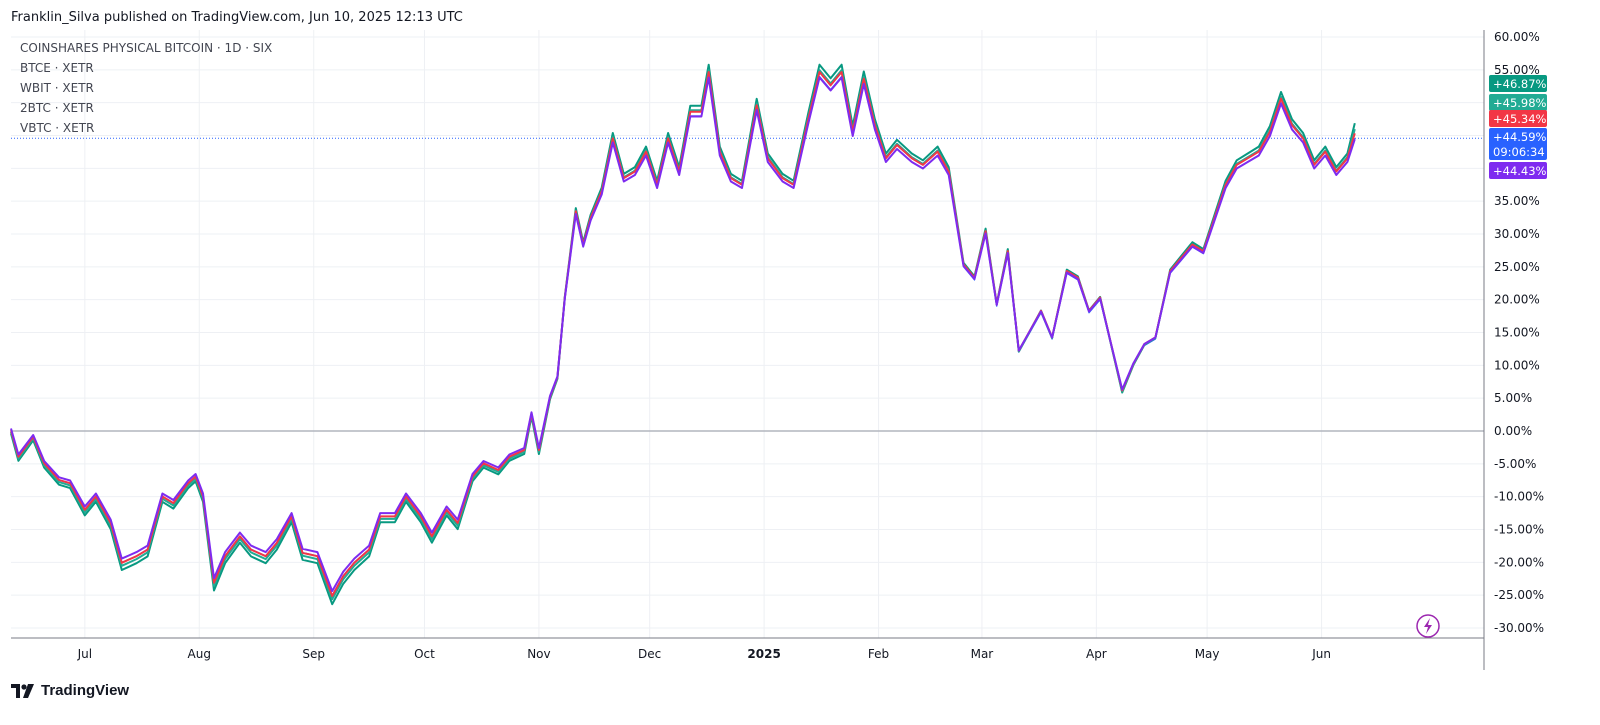 The image size is (1600, 725). Describe the element at coordinates (1517, 365) in the screenshot. I see `y-tick-label: 10.00%` at that location.